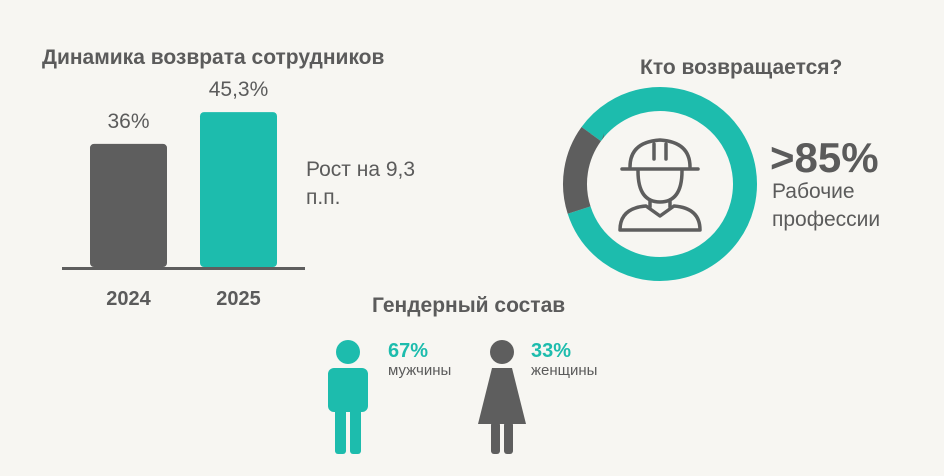  What do you see at coordinates (238, 189) in the screenshot?
I see `bar-2025` at bounding box center [238, 189].